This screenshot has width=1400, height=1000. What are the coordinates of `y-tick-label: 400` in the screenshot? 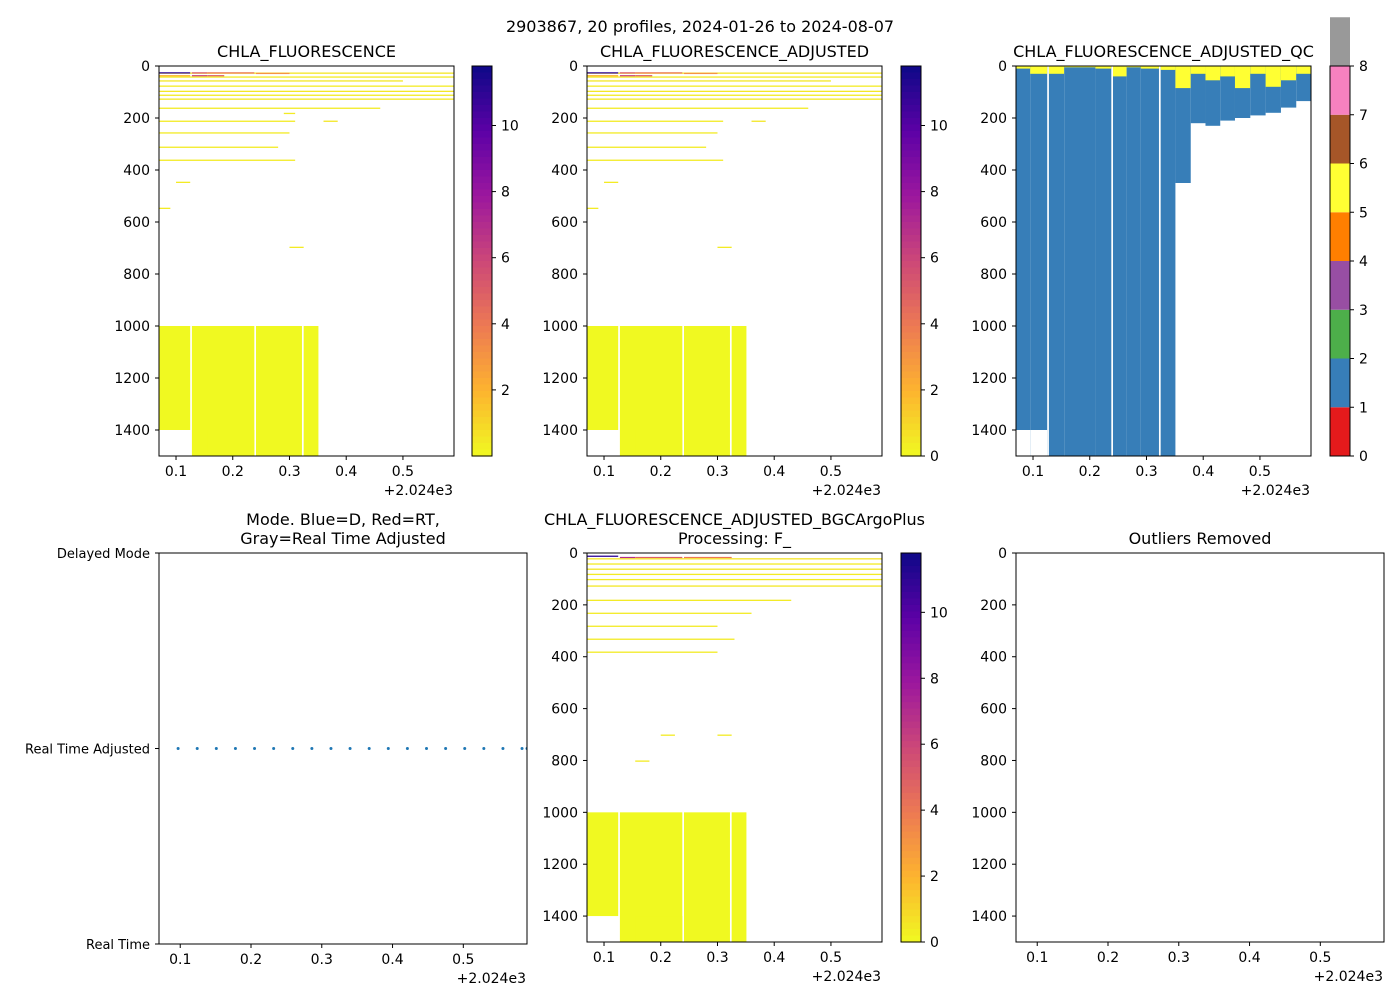 It's located at (993, 171).